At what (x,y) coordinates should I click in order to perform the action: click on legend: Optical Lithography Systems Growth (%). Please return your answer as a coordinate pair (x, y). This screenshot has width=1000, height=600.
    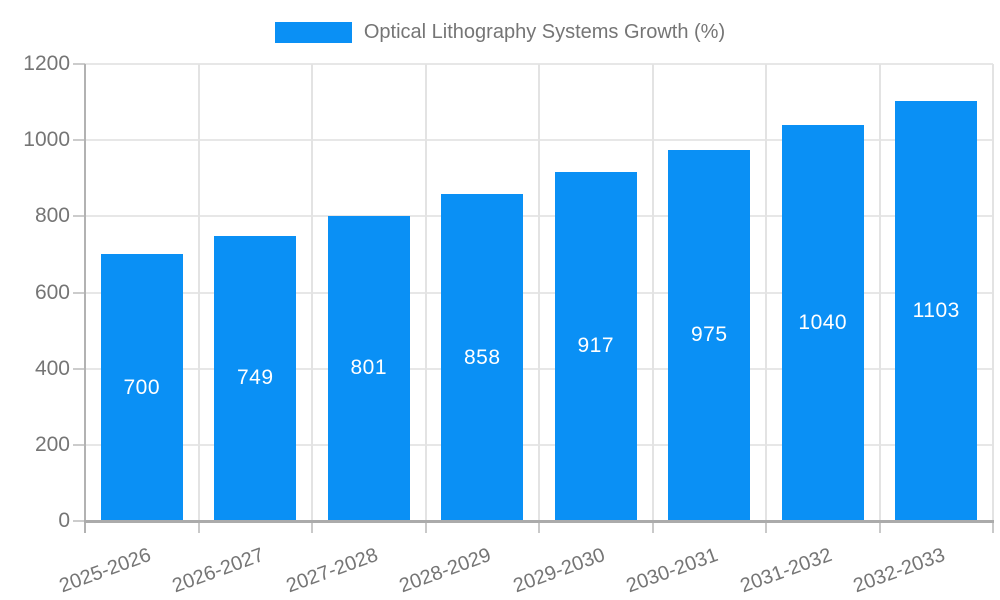
    Looking at the image, I should click on (500, 32).